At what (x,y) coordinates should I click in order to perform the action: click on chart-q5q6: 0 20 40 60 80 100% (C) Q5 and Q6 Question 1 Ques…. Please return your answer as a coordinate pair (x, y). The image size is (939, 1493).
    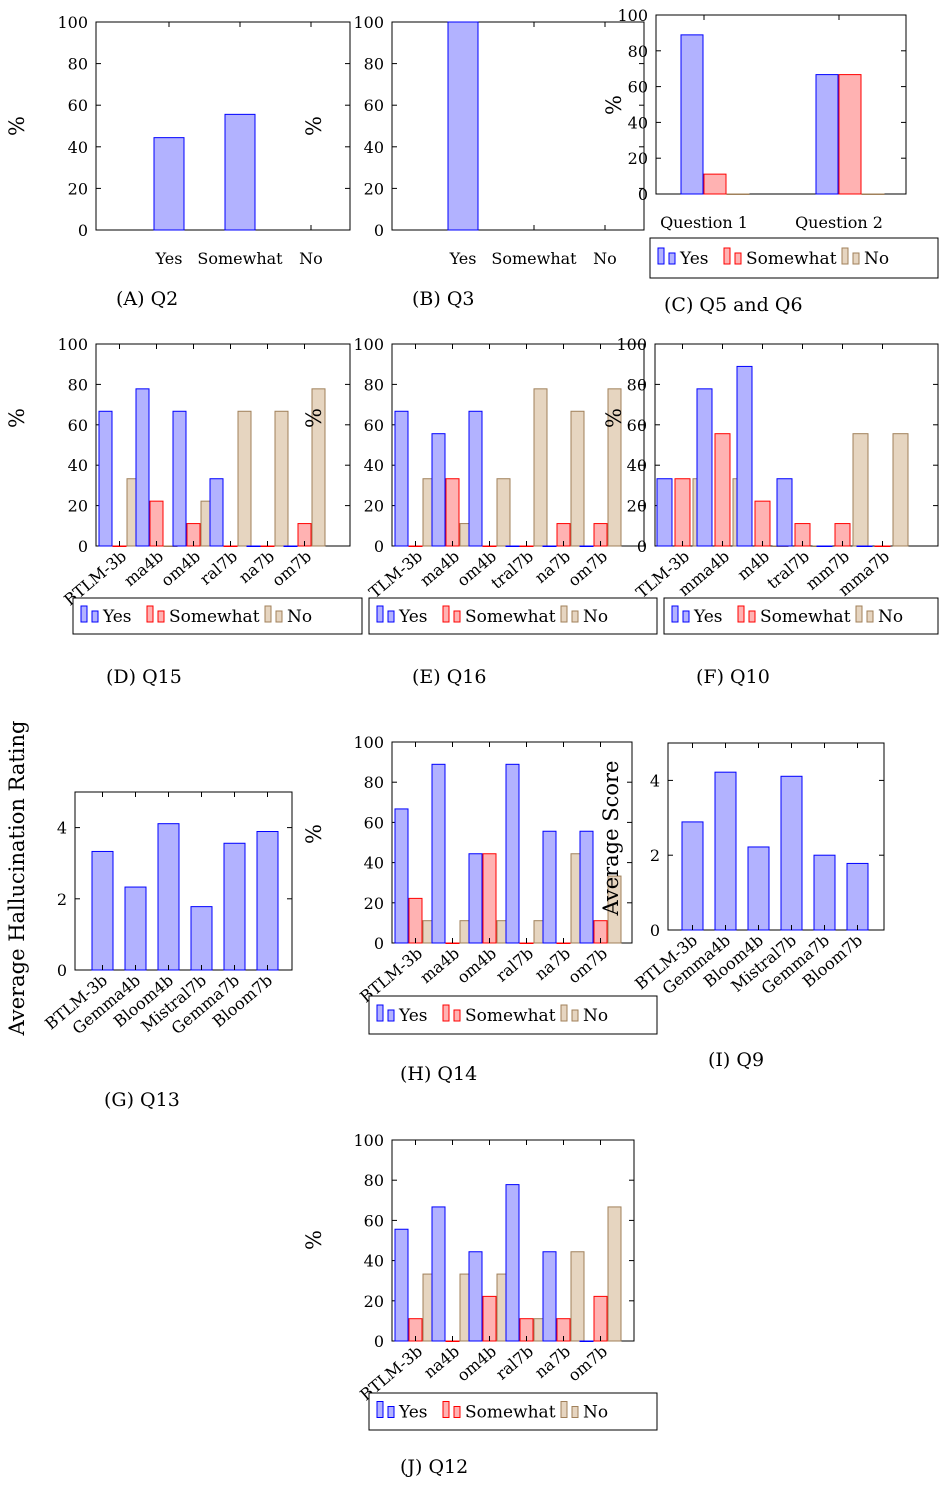
    Looking at the image, I should click on (770, 161).